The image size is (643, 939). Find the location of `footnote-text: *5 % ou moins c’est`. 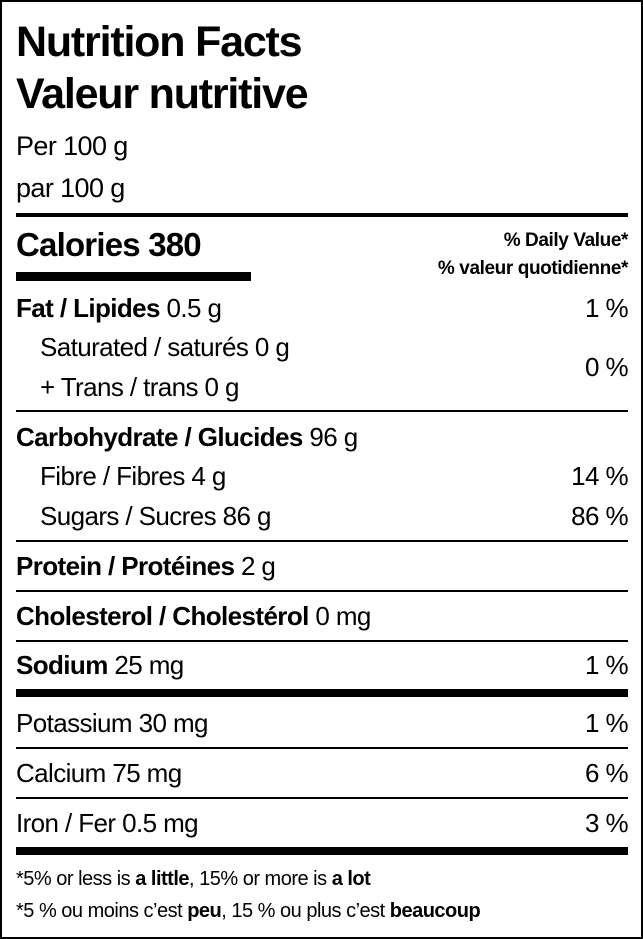

footnote-text: *5 % ou moins c’est is located at coordinates (102, 911).